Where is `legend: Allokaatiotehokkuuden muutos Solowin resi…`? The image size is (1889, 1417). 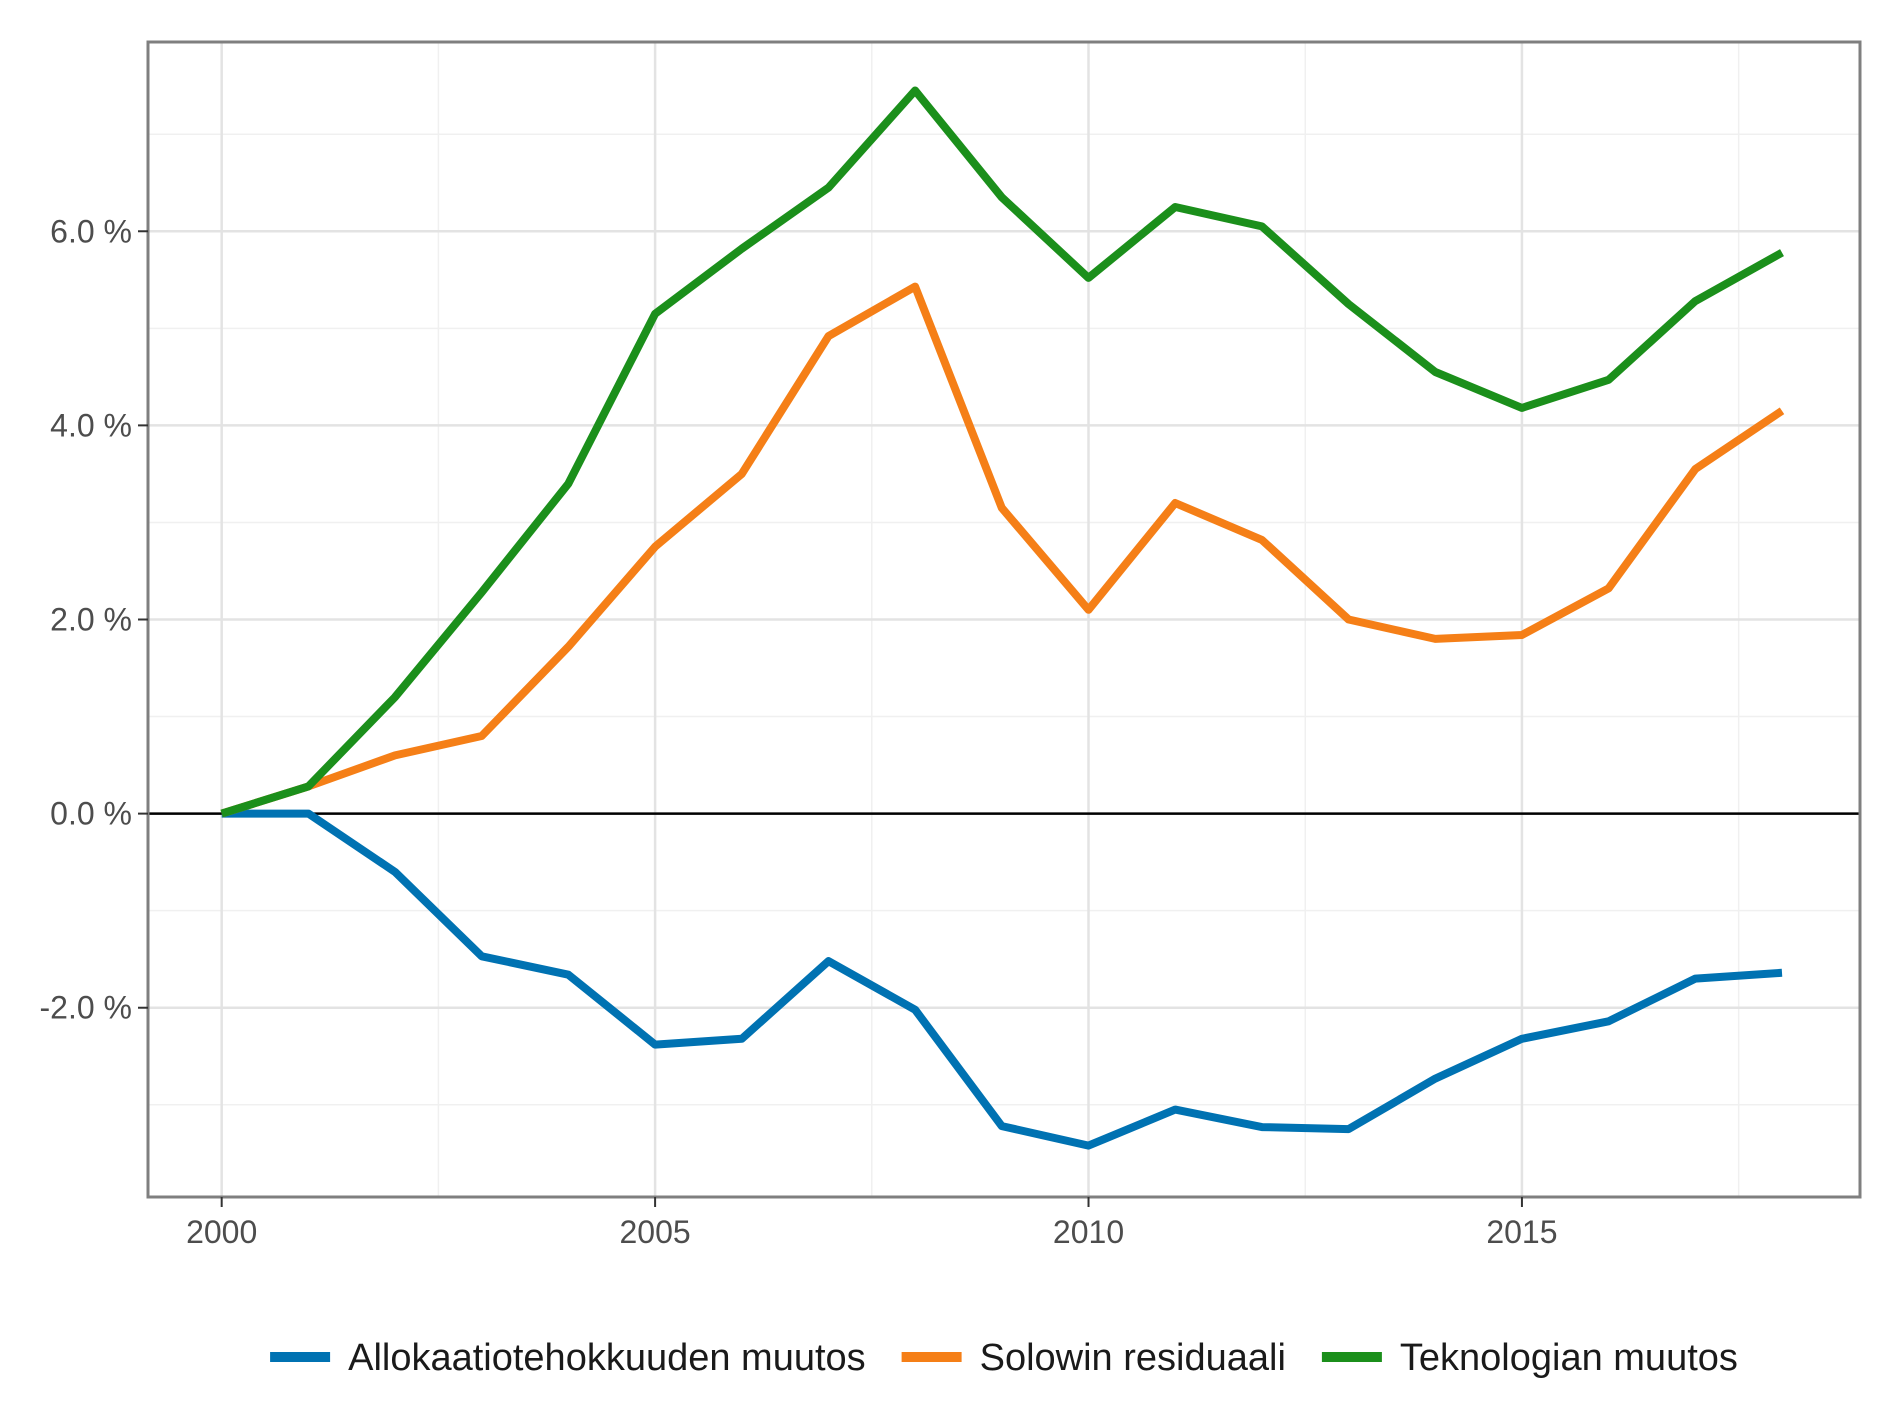
legend: Allokaatiotehokkuuden muutos Solowin resi… is located at coordinates (1004, 1358).